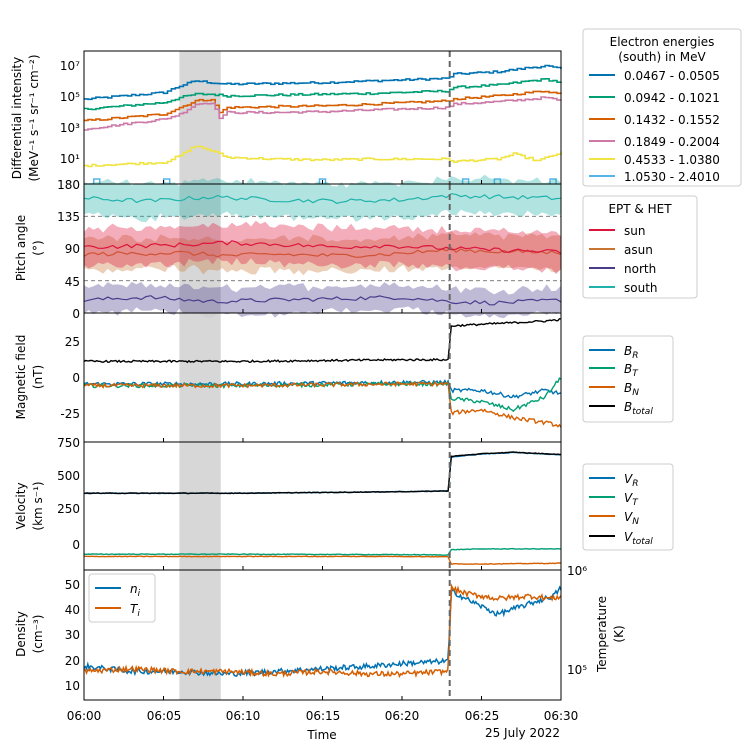  I want to click on legend-entry: 0.0942 - 0.1021, so click(672, 98).